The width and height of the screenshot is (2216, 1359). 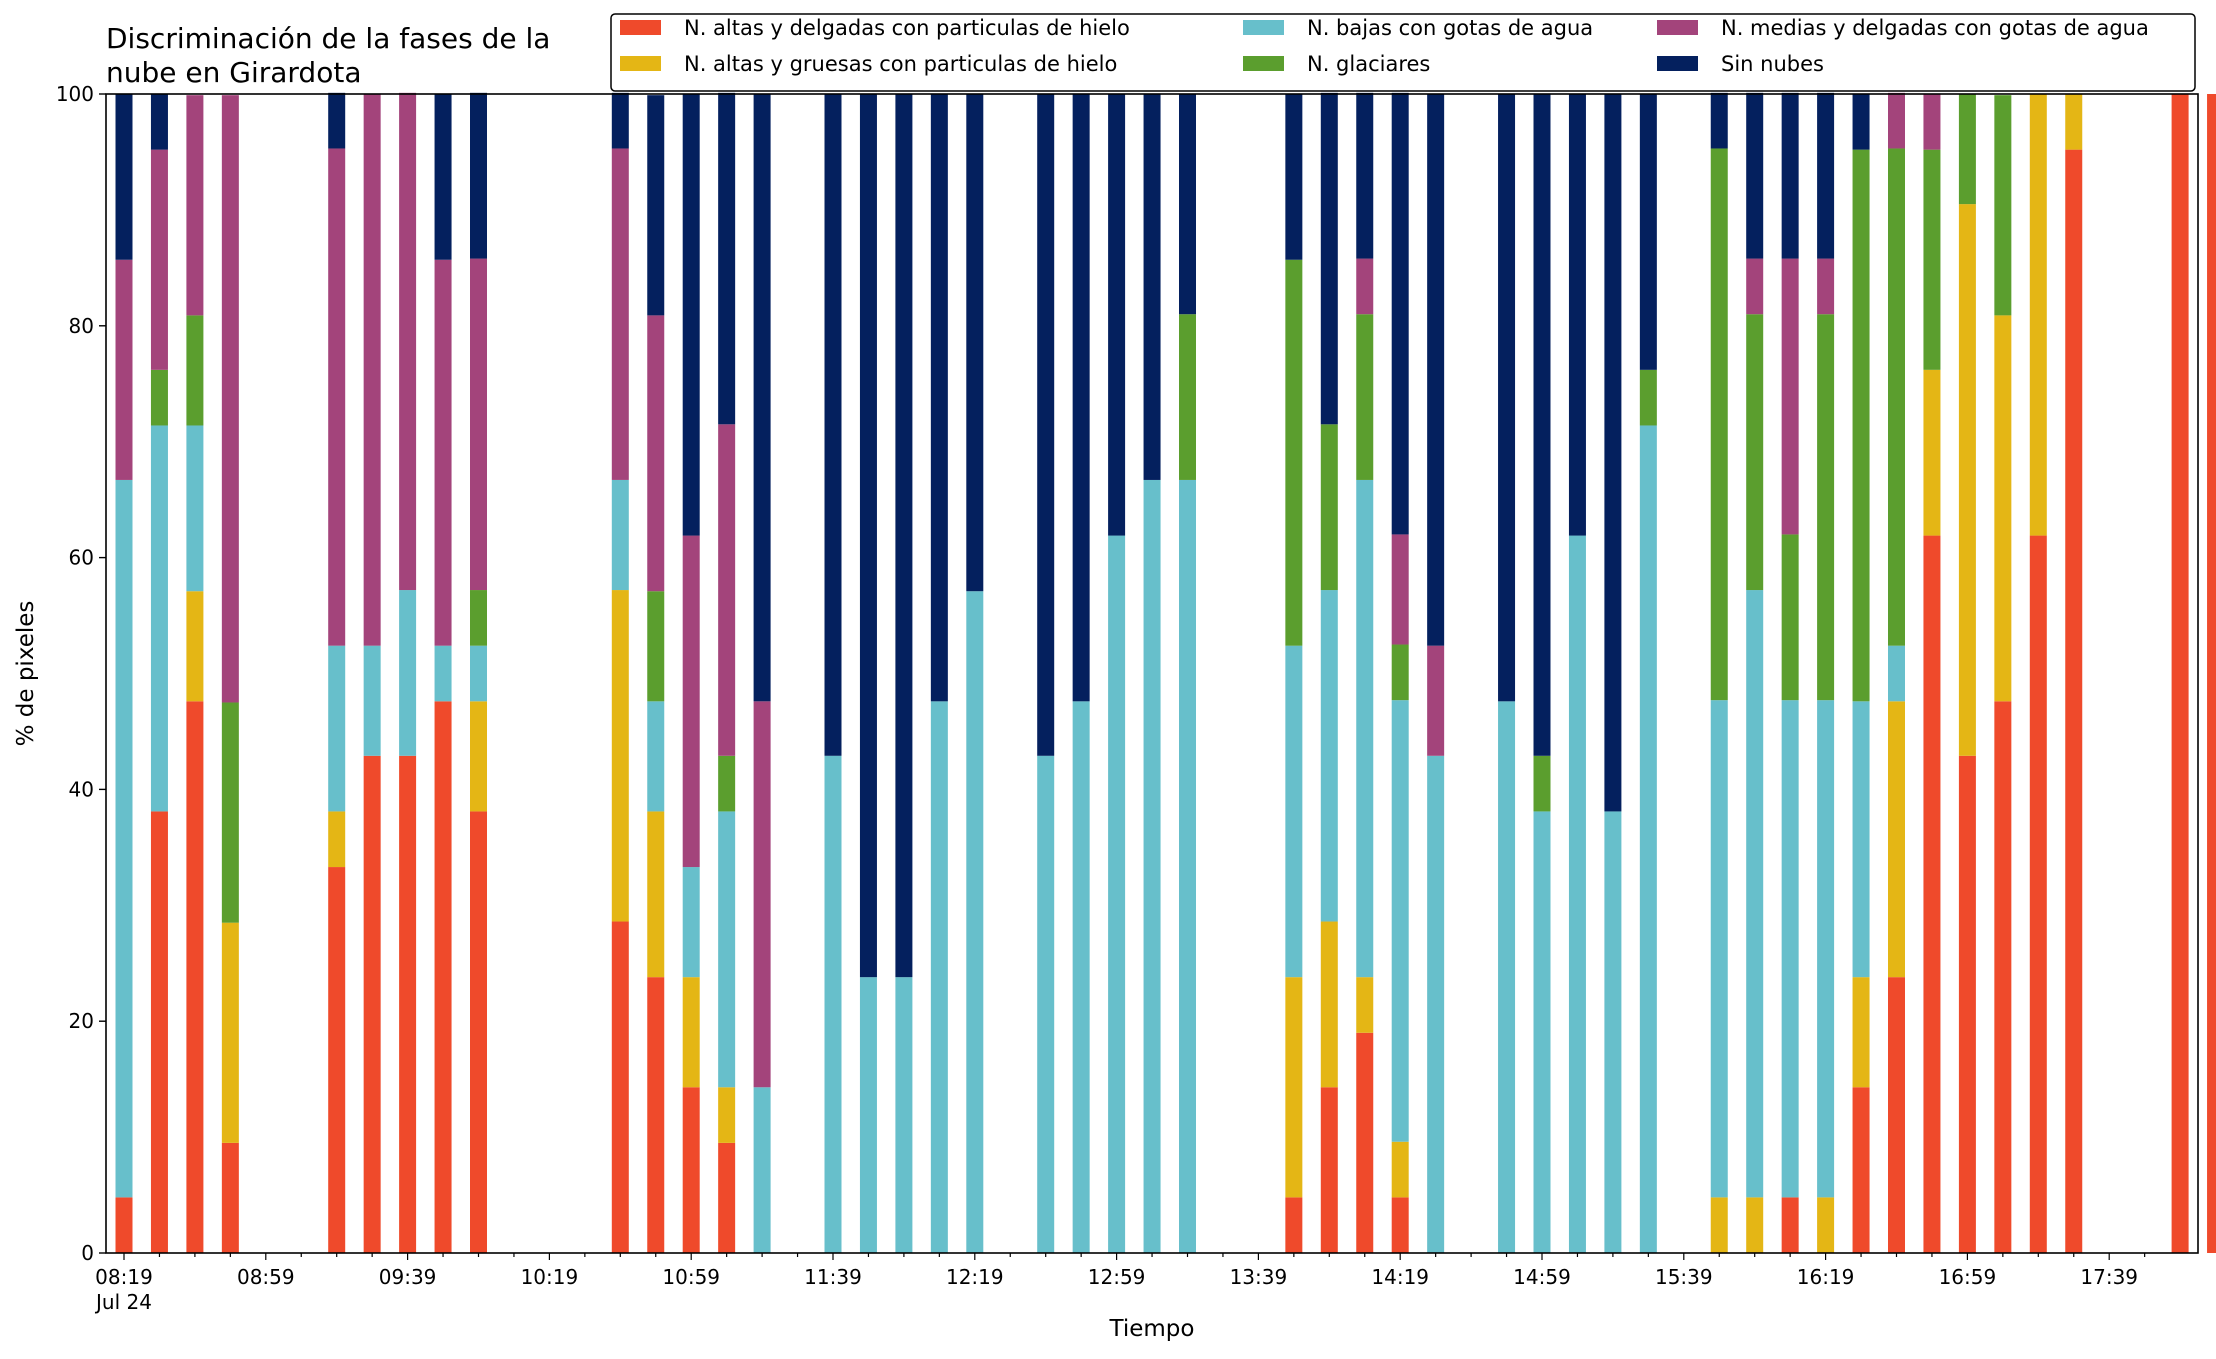 What do you see at coordinates (691, 1277) in the screenshot?
I see `x-tick-label: 10:59` at bounding box center [691, 1277].